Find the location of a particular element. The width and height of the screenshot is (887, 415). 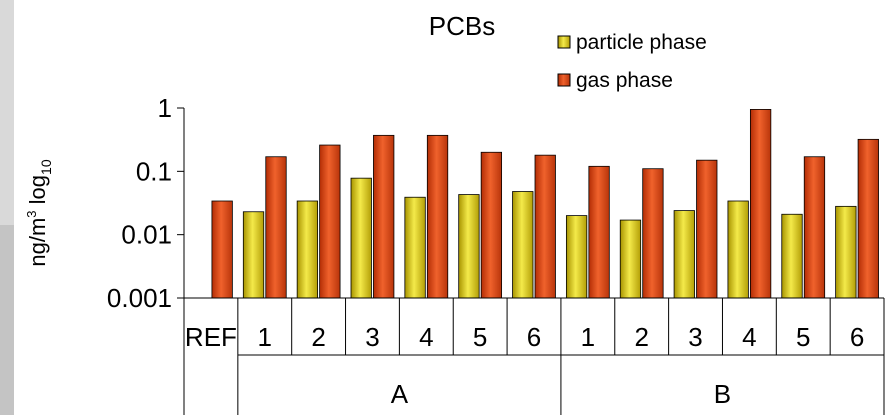

legend-label-particle-phase: particle phase is located at coordinates (641, 42).